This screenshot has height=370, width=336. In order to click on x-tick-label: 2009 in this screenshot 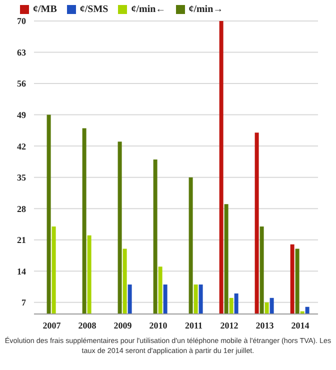, I will do `click(123, 325)`.